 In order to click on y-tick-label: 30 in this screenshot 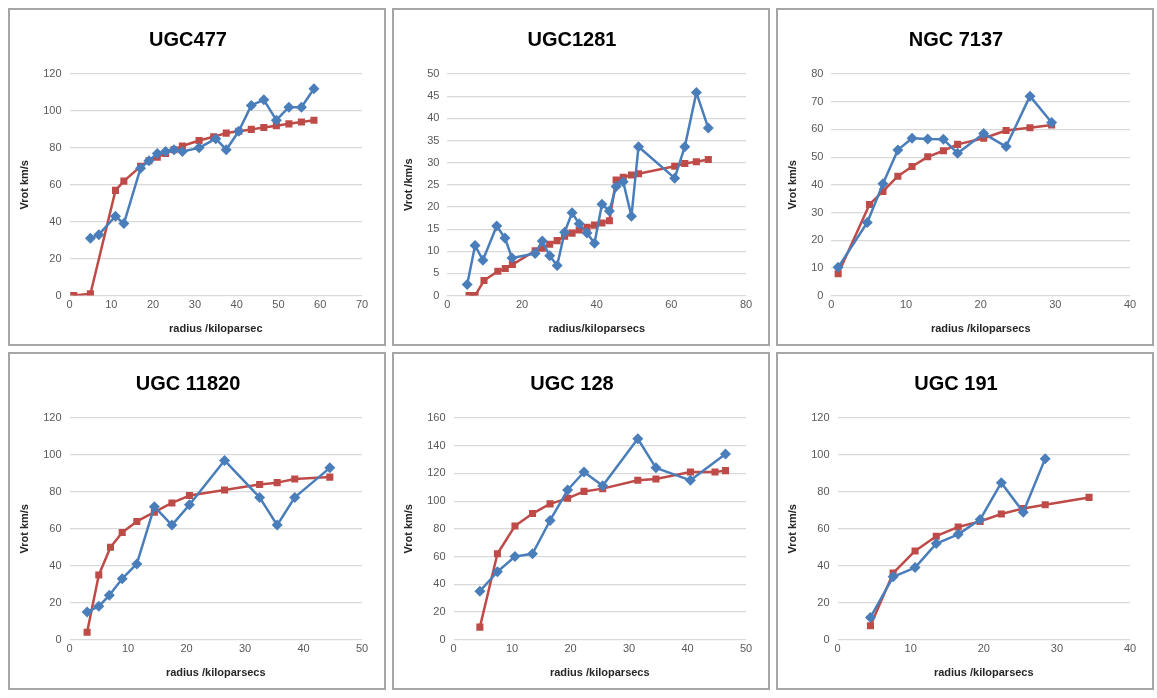, I will do `click(817, 211)`.